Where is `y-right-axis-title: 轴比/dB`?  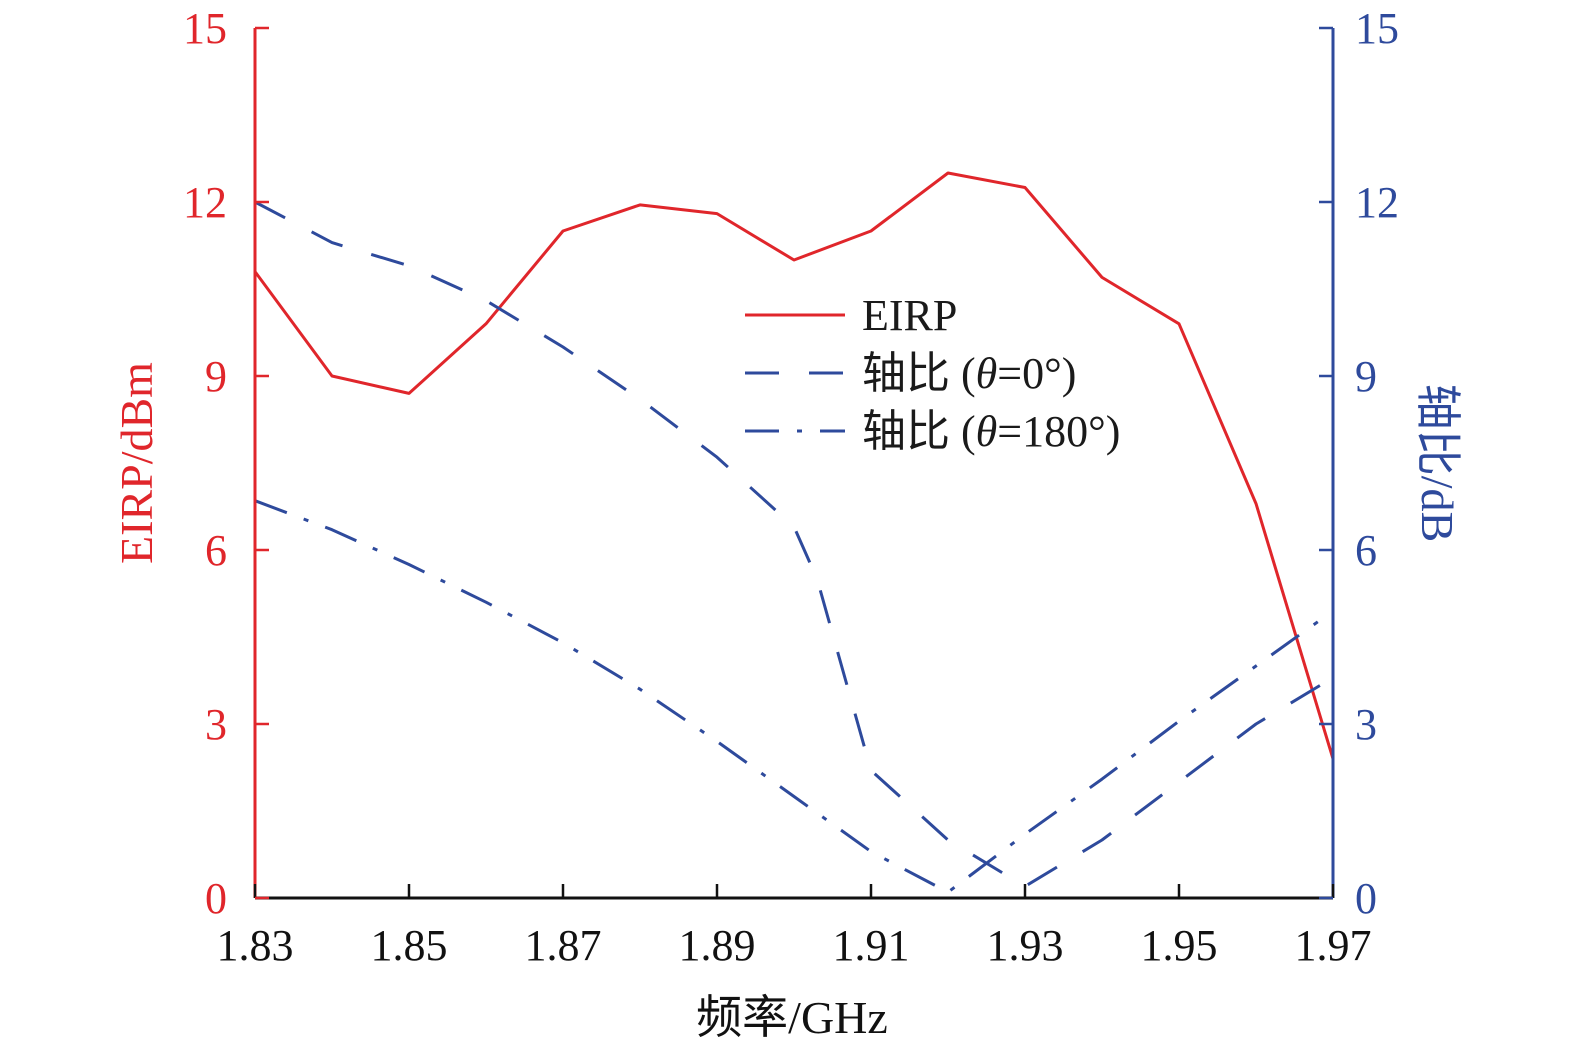 y-right-axis-title: 轴比/dB is located at coordinates (1437, 463).